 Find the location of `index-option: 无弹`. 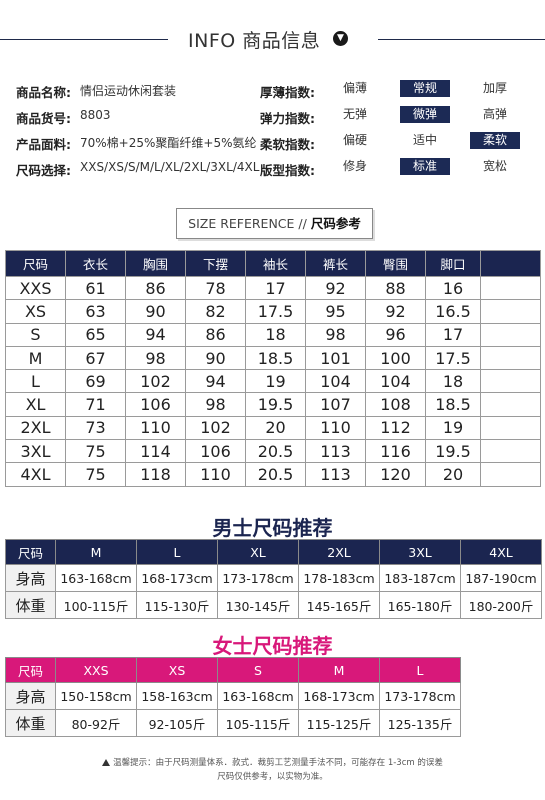

index-option: 无弹 is located at coordinates (354, 114).